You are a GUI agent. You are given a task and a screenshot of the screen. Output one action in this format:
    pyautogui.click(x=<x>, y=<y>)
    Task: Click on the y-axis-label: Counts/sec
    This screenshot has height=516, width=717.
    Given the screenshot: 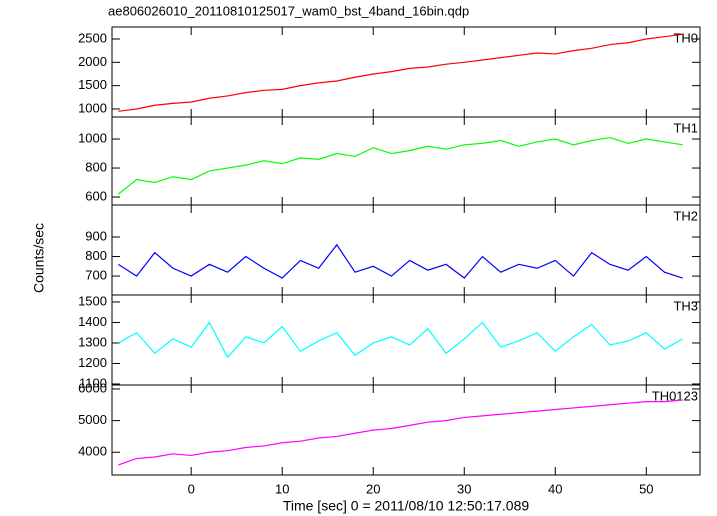 What is the action you would take?
    pyautogui.click(x=39, y=258)
    